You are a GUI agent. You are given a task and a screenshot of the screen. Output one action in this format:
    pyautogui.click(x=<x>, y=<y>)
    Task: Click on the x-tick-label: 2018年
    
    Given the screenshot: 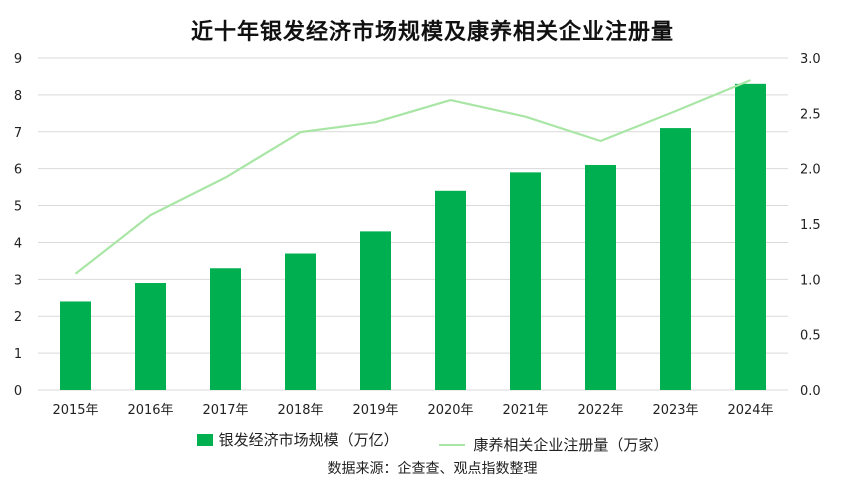 What is the action you would take?
    pyautogui.click(x=300, y=410)
    